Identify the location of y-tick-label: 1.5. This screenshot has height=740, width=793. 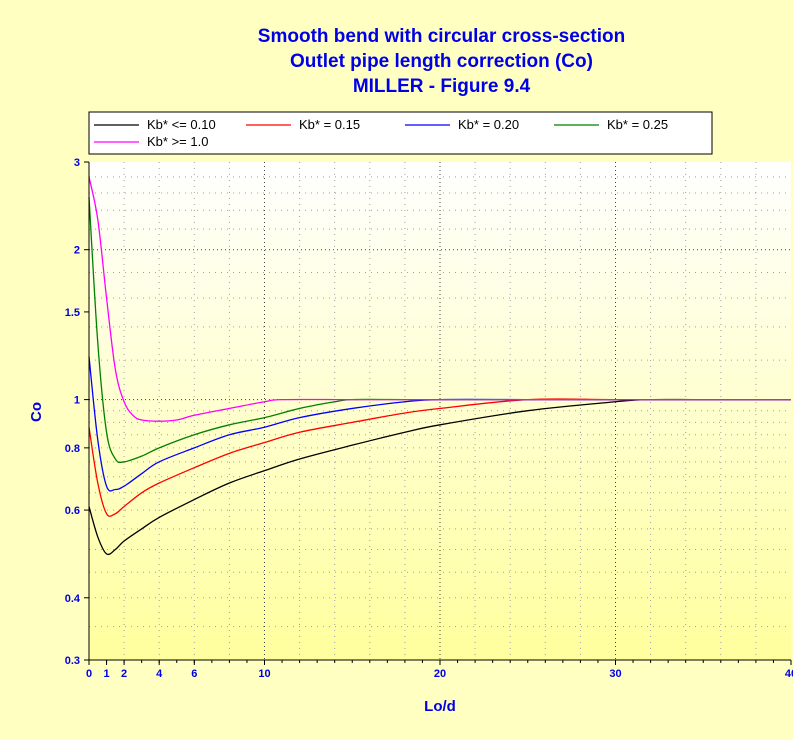
(72, 313).